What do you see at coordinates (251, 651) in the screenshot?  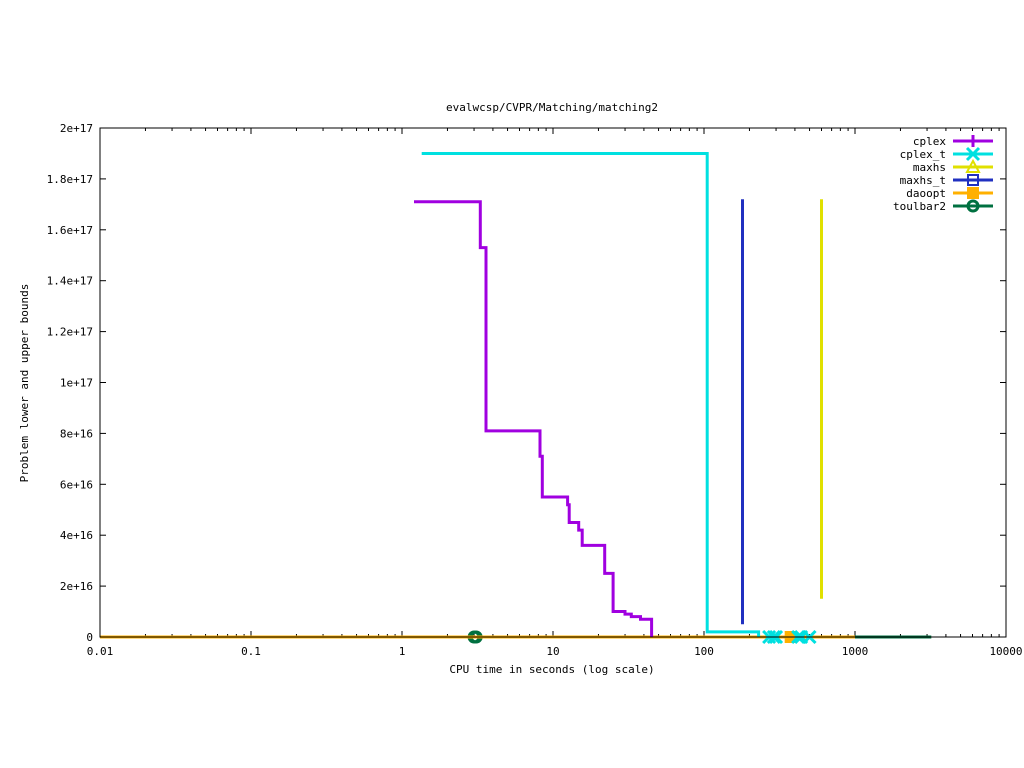 I see `x-tick-label: 0.1` at bounding box center [251, 651].